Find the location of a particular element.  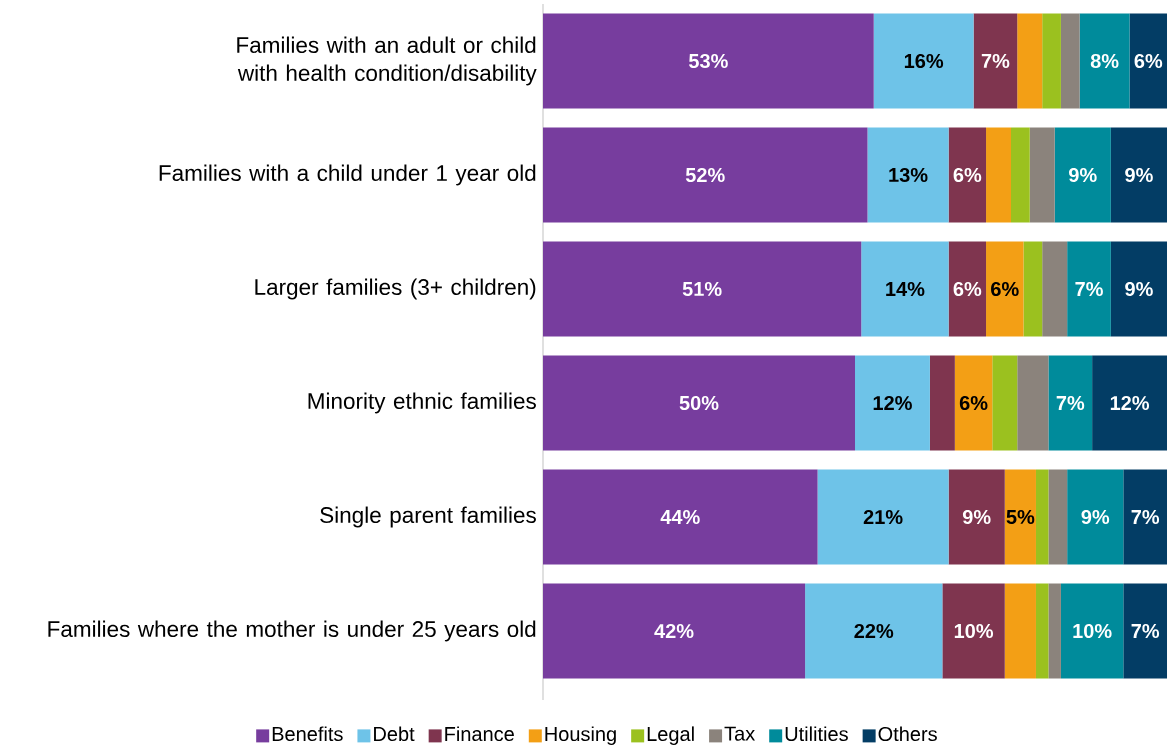

y-tick-label: Minority ethnic families is located at coordinates (422, 403).